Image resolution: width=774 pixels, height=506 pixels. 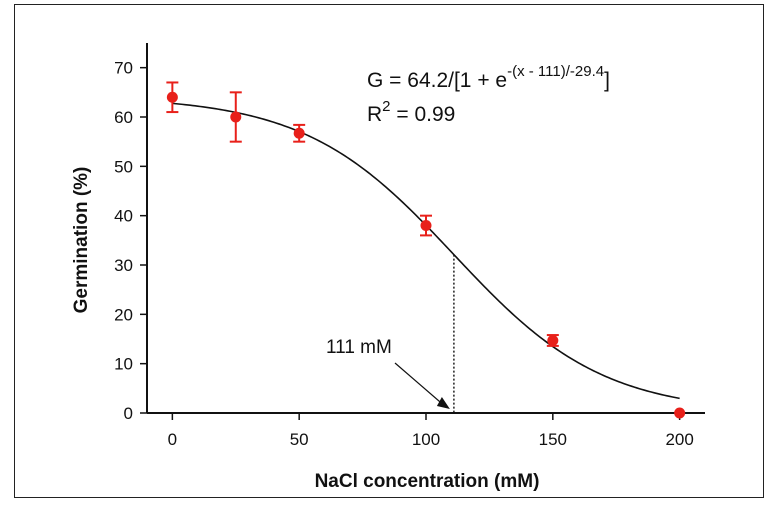 I want to click on fit-equation: G = 64.2/[1 + e-(x - 111)/-29.4], so click(x=488, y=77).